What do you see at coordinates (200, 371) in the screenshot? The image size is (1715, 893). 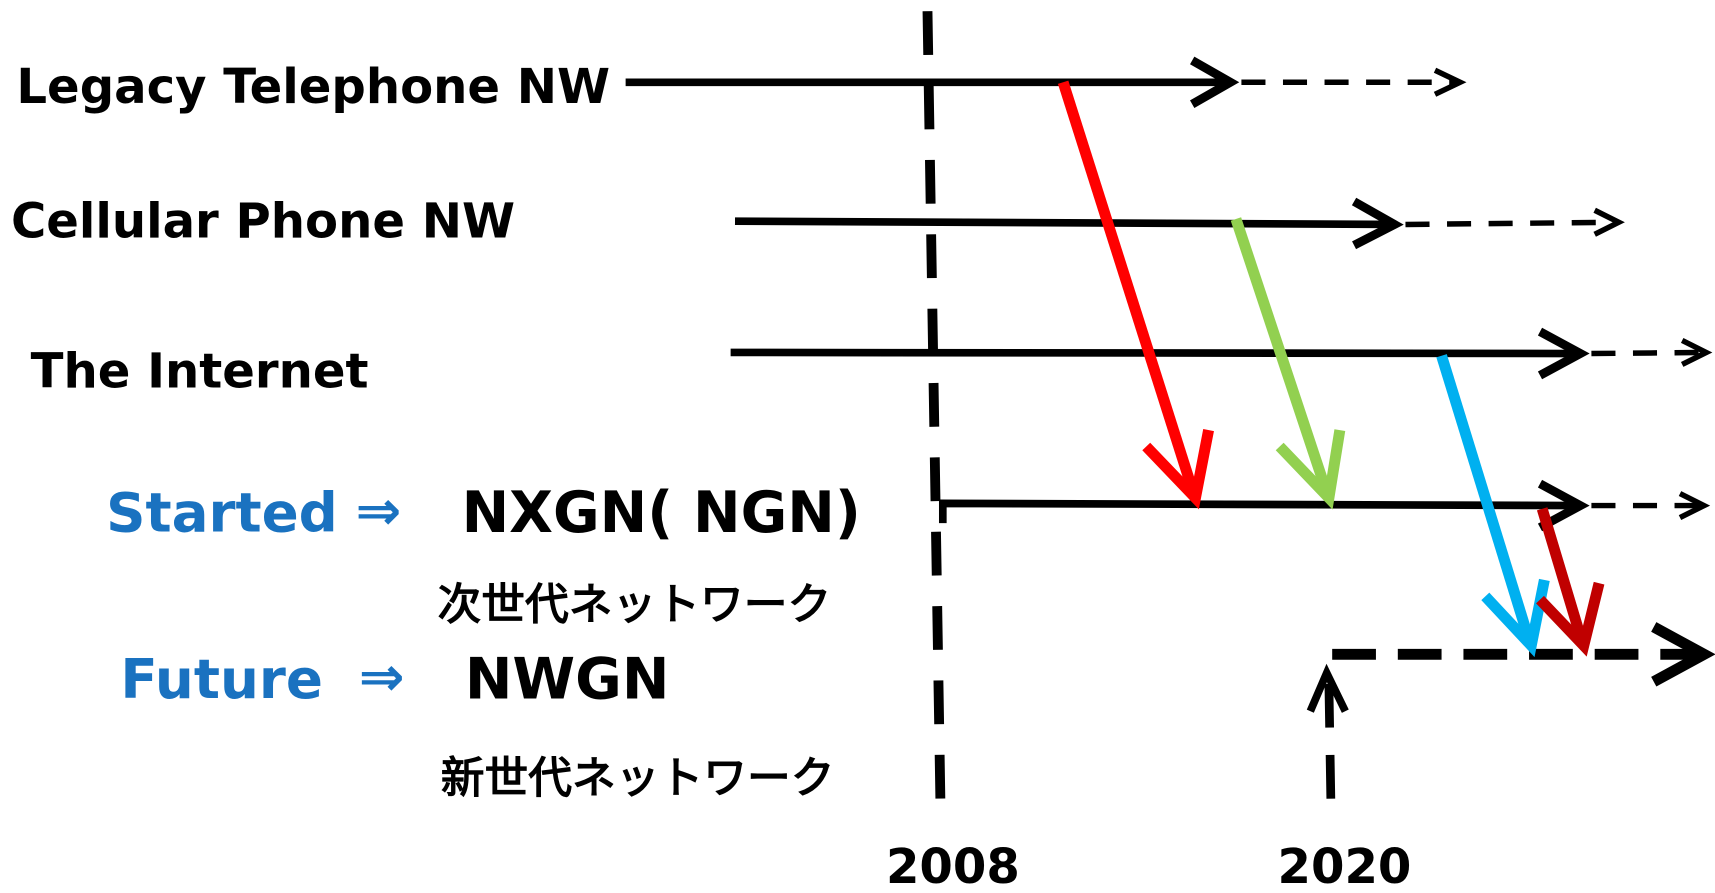 I see `row-label: The Internet` at bounding box center [200, 371].